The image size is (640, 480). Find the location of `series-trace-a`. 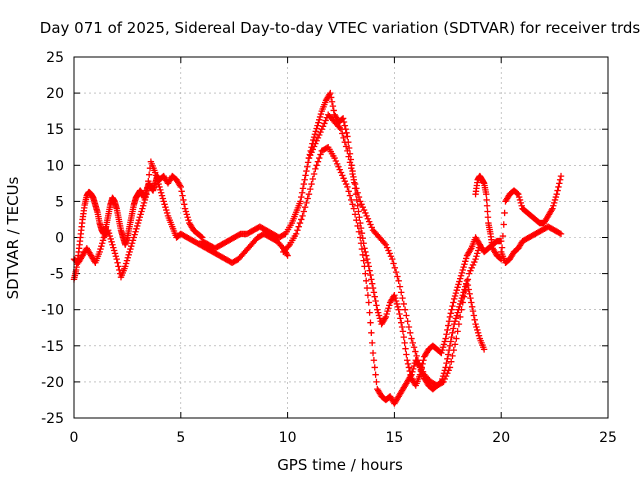

series-trace-a is located at coordinates (138, 227).